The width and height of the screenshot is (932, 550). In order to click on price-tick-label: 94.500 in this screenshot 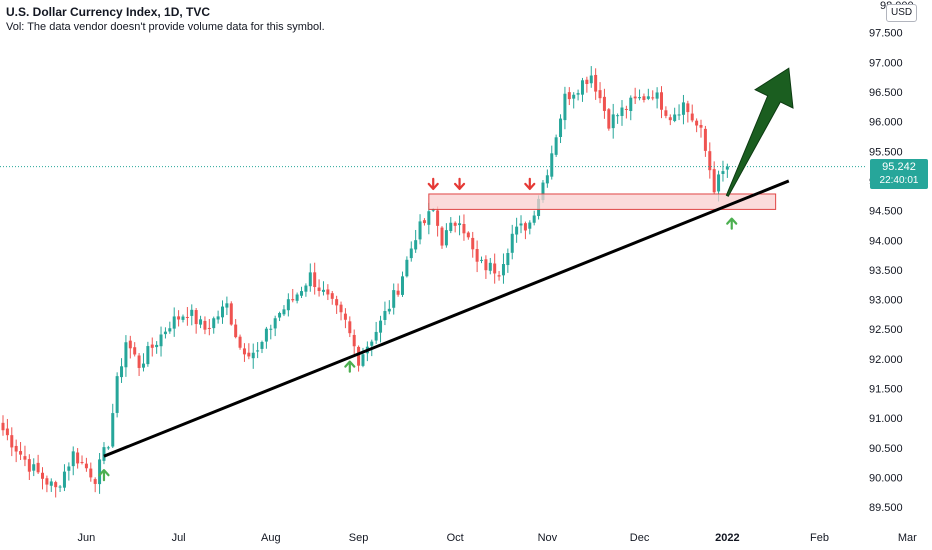, I will do `click(886, 212)`.